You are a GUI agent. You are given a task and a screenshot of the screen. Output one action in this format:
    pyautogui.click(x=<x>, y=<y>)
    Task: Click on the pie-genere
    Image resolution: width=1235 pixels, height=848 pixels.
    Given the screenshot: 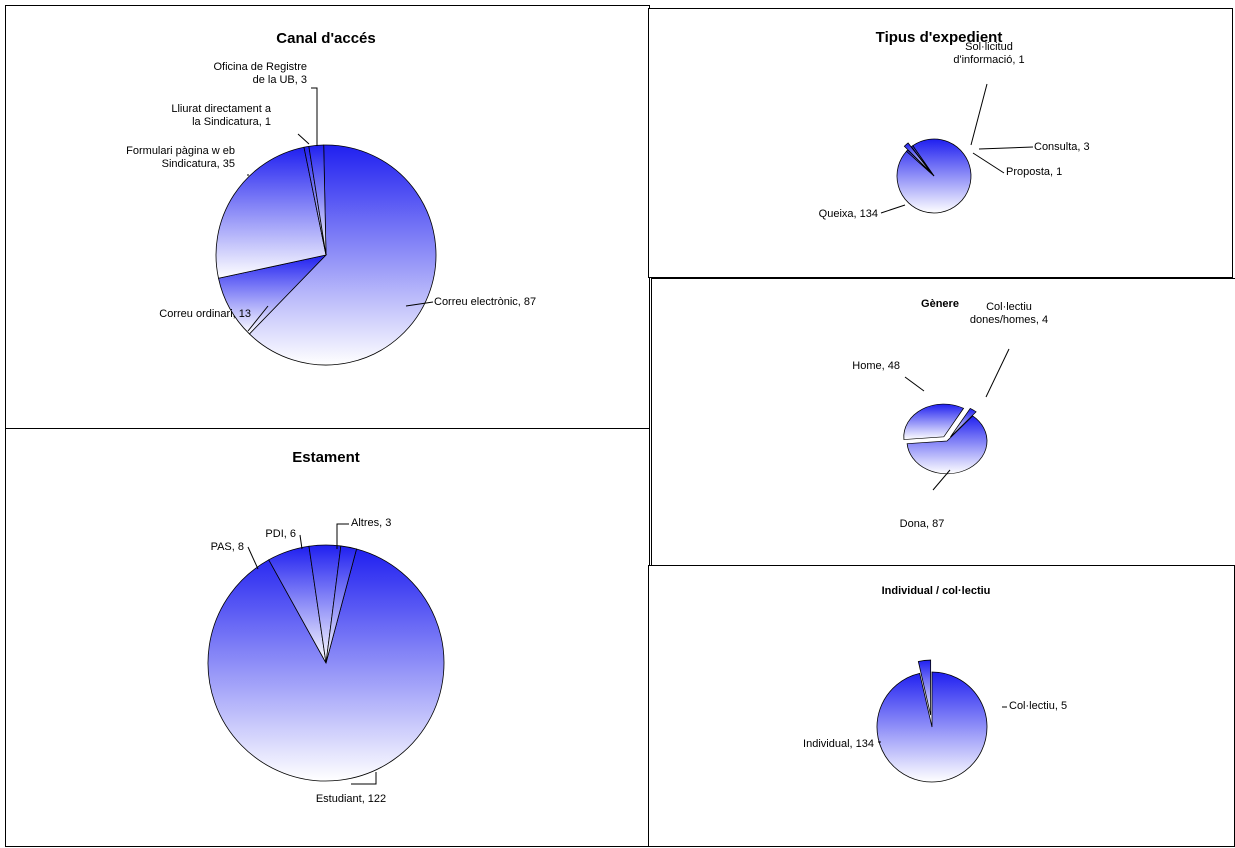 What is the action you would take?
    pyautogui.click(x=945, y=439)
    